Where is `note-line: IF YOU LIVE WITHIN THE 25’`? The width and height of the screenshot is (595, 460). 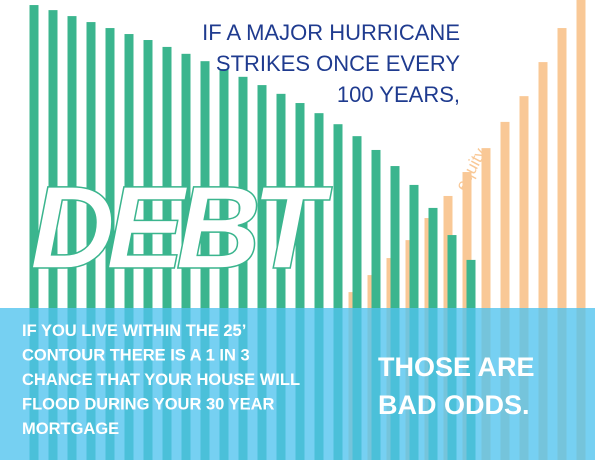 note-line: IF YOU LIVE WITHIN THE 25’ is located at coordinates (134, 331).